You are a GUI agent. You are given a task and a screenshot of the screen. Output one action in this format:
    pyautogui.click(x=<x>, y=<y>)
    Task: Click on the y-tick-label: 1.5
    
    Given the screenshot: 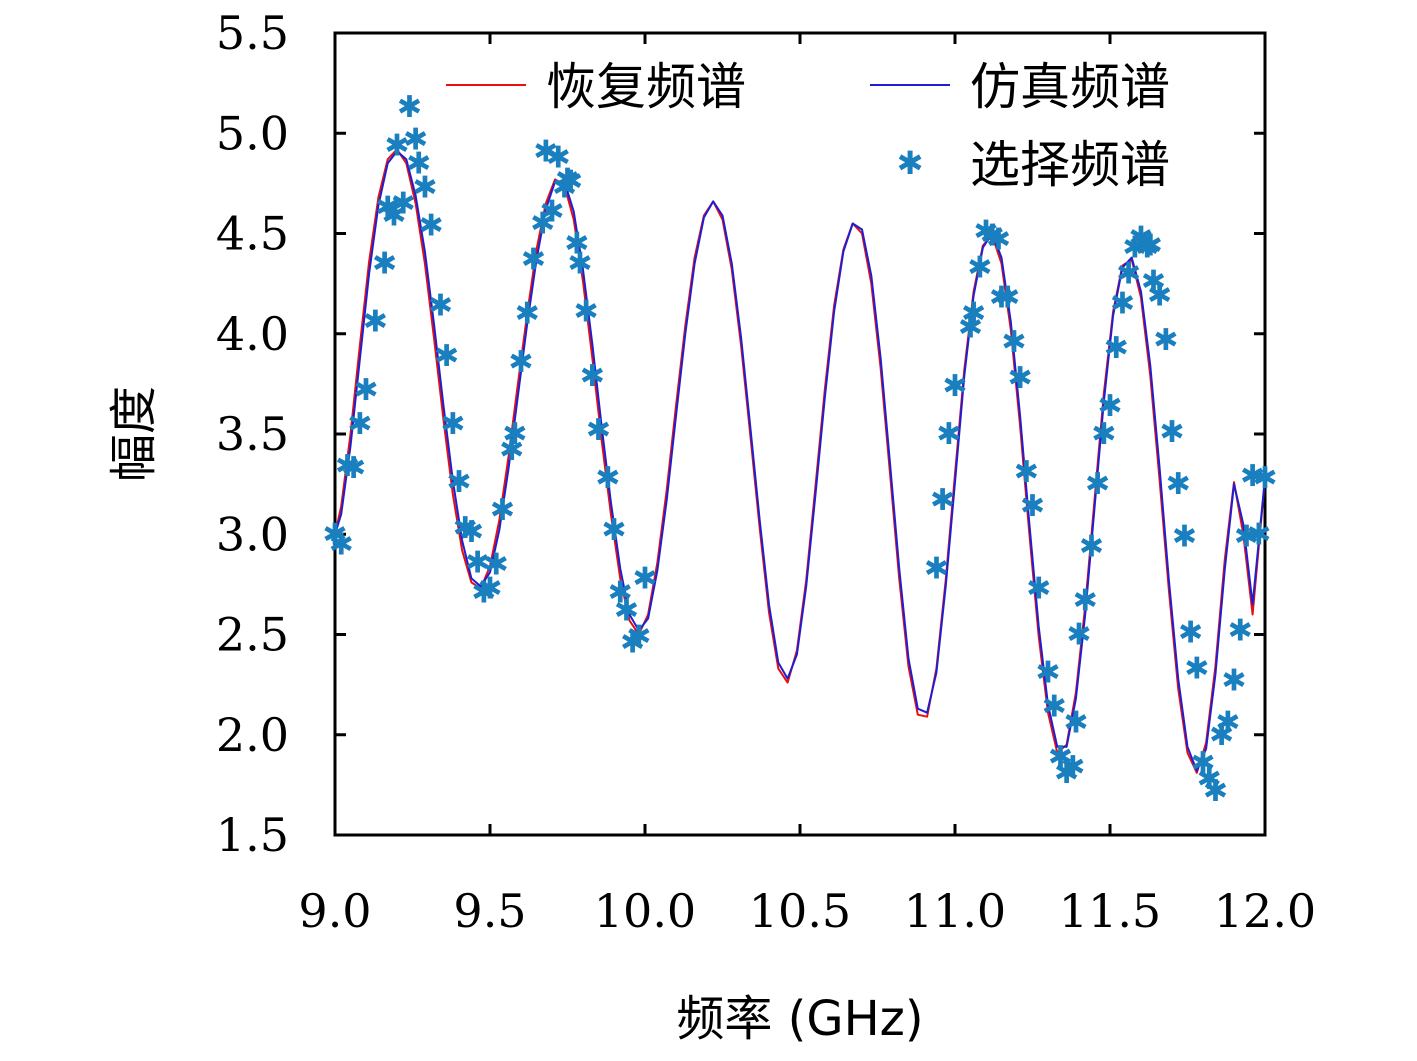 What is the action you would take?
    pyautogui.click(x=252, y=835)
    